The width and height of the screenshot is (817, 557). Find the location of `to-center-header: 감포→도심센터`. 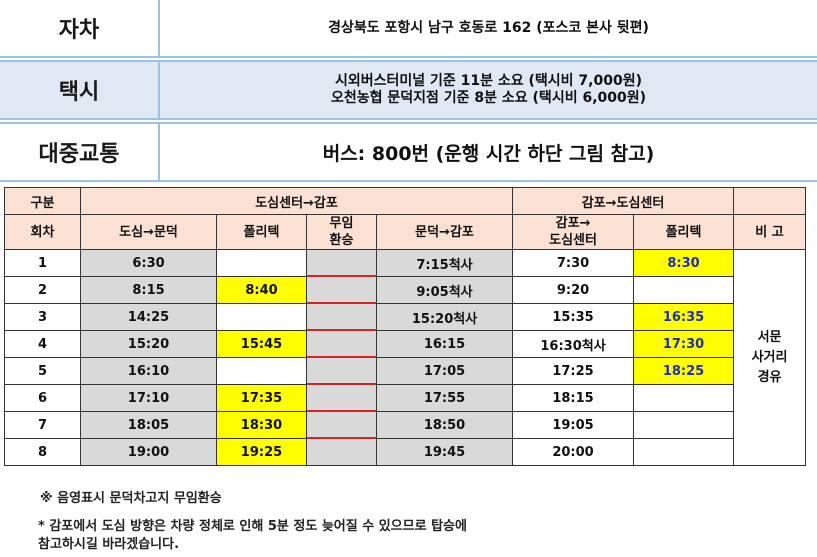

to-center-header: 감포→도심센터 is located at coordinates (623, 201).